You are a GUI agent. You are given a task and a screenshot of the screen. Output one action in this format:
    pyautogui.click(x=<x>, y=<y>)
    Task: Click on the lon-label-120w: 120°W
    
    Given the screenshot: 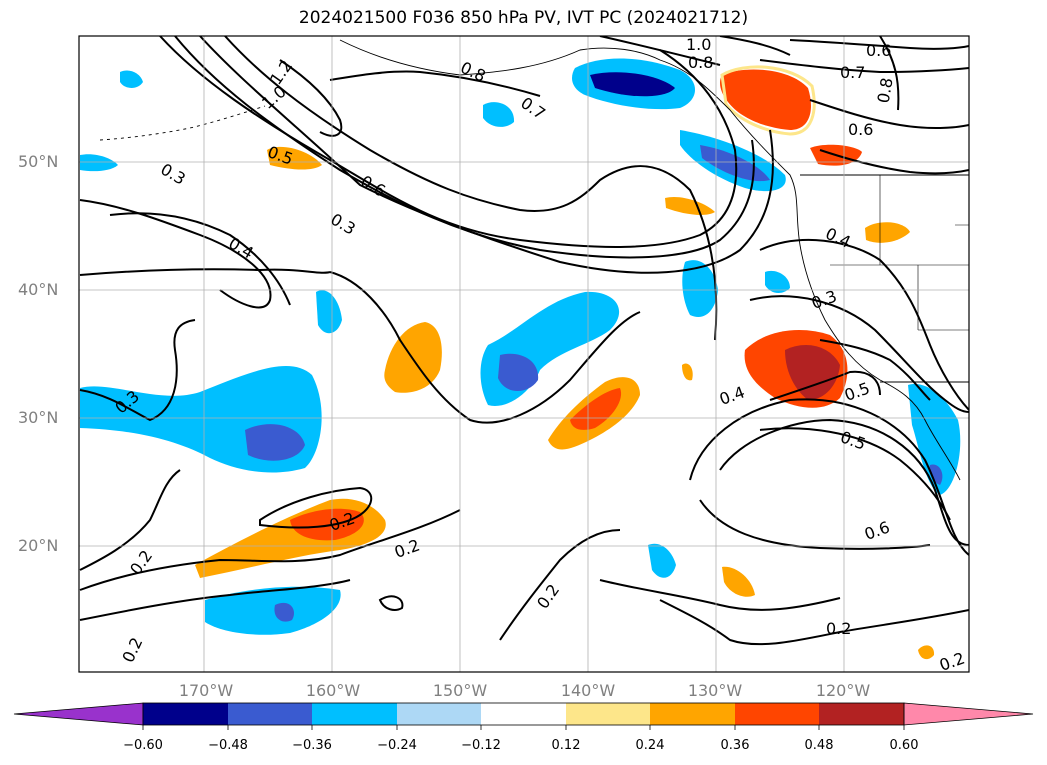 What is the action you would take?
    pyautogui.click(x=843, y=690)
    